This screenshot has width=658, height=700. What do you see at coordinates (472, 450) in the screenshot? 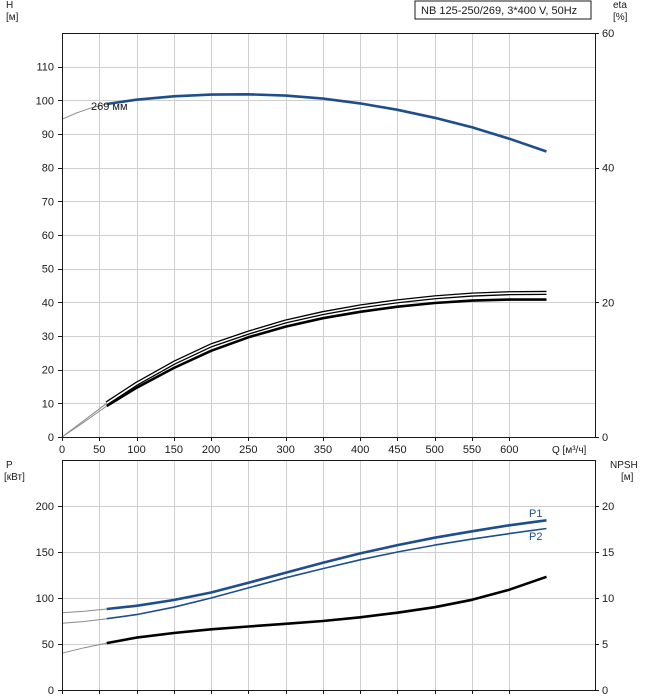
I see `x-tick-label: 550` at bounding box center [472, 450].